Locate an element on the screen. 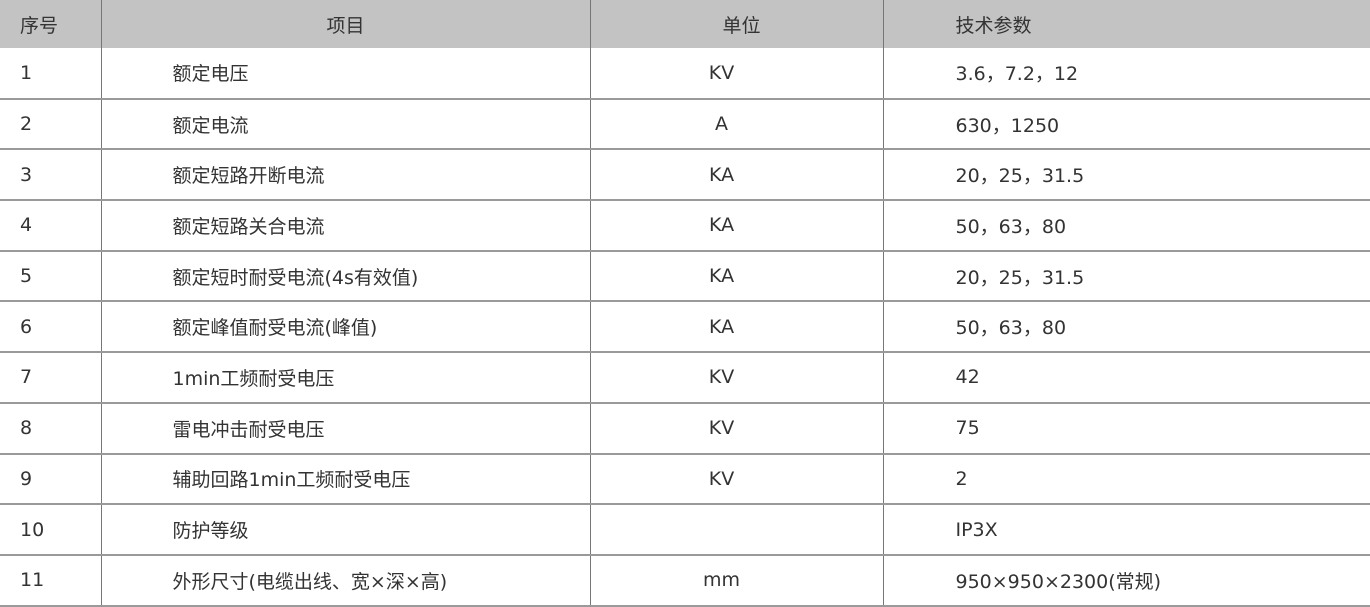  table-row: 7 1min工频耐受电压 KV 42 is located at coordinates (685, 377).